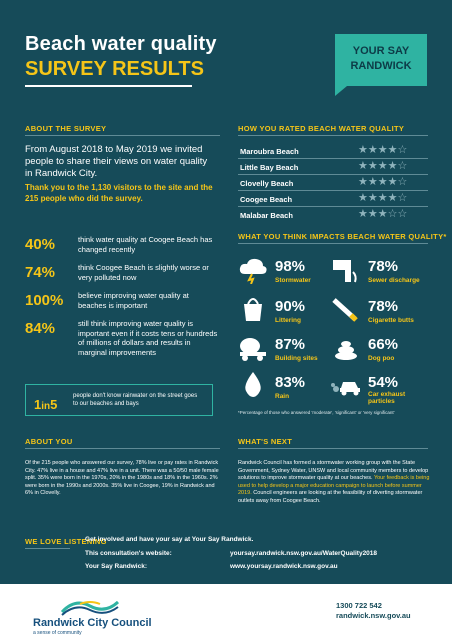  Describe the element at coordinates (116, 566) in the screenshot. I see `yoursay-label: Your Say Randwick:` at that location.